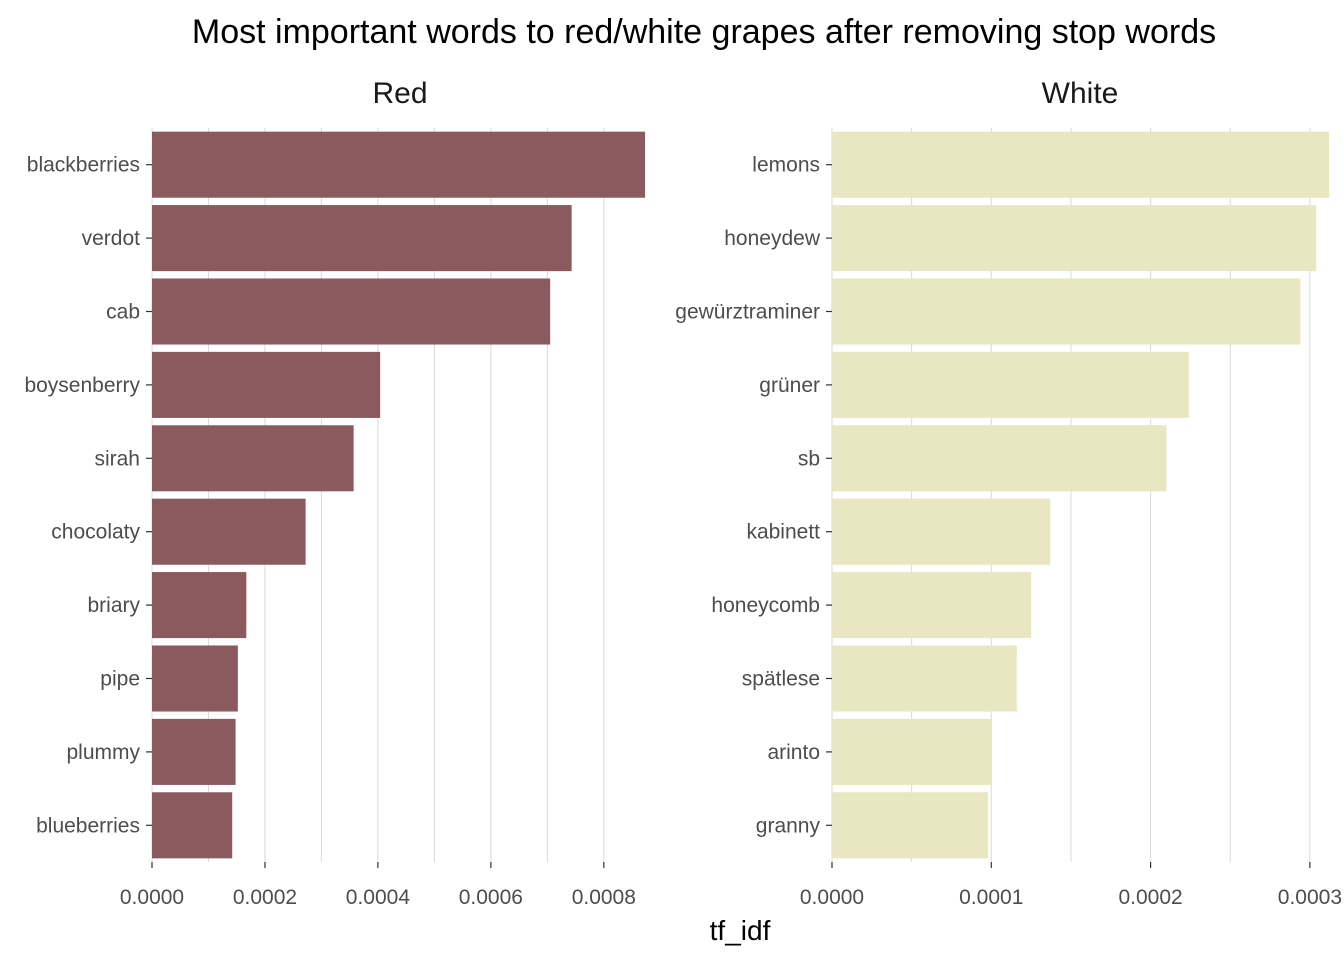 The height and width of the screenshot is (960, 1344). I want to click on category-label-cab: cab, so click(123, 312).